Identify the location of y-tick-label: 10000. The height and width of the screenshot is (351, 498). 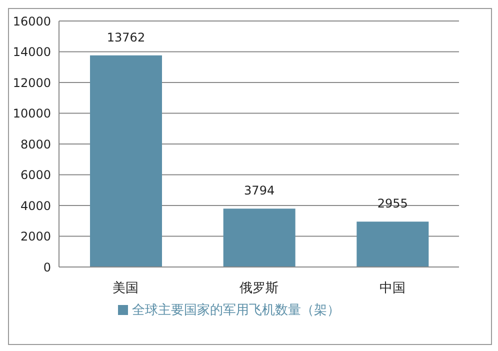
(31, 113).